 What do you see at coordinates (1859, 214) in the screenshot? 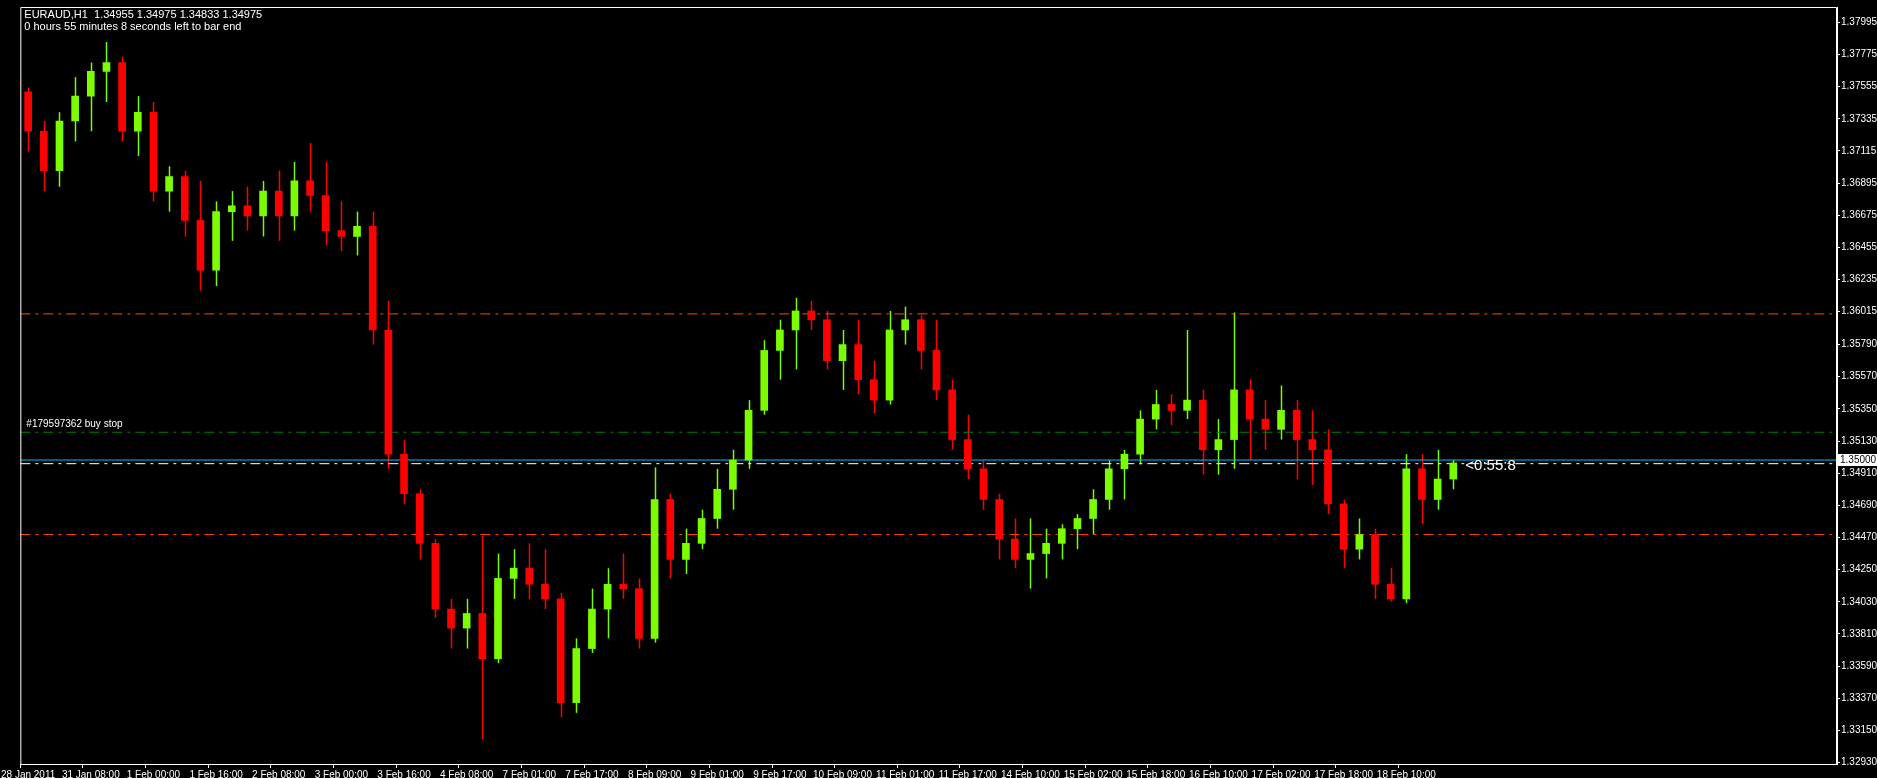
I see `y-tick-label: 1.36675` at bounding box center [1859, 214].